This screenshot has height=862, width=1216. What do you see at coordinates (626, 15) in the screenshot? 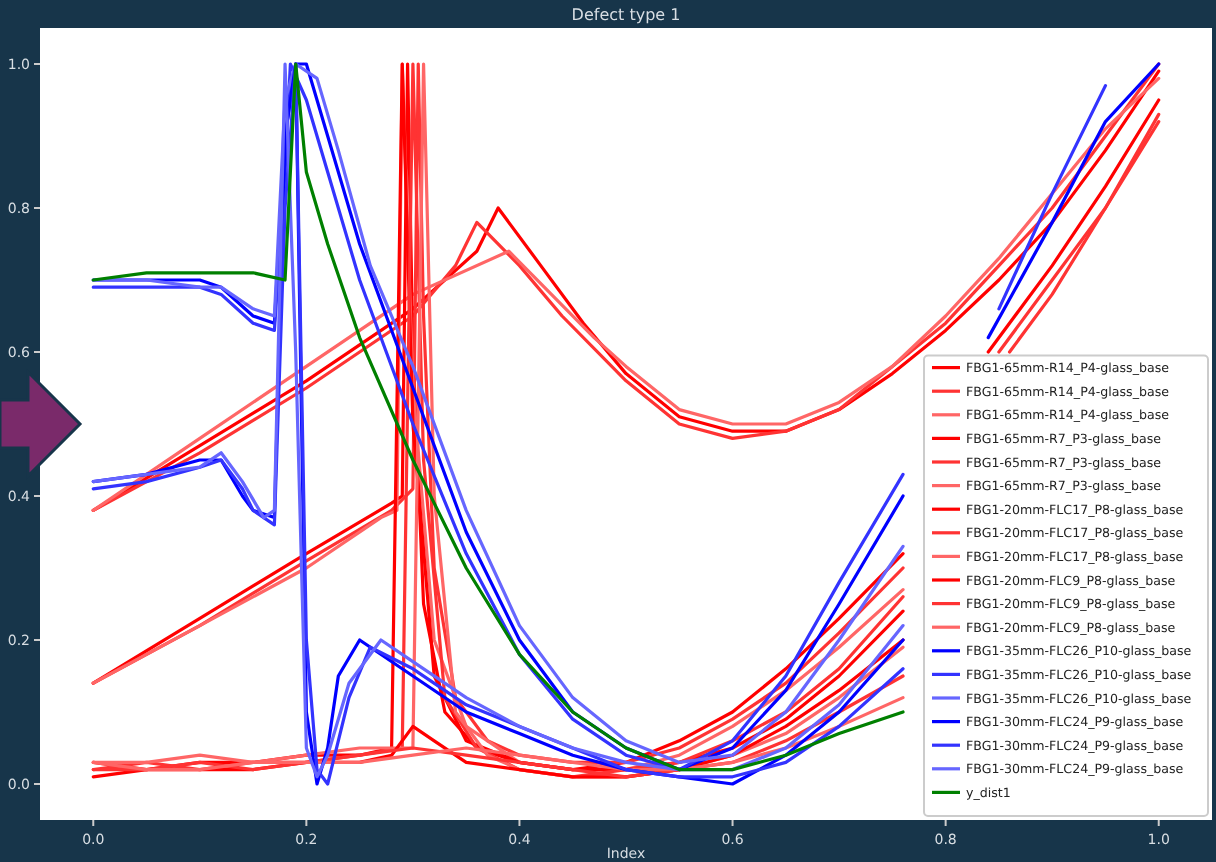
I see `chart-title: Defect type 1` at bounding box center [626, 15].